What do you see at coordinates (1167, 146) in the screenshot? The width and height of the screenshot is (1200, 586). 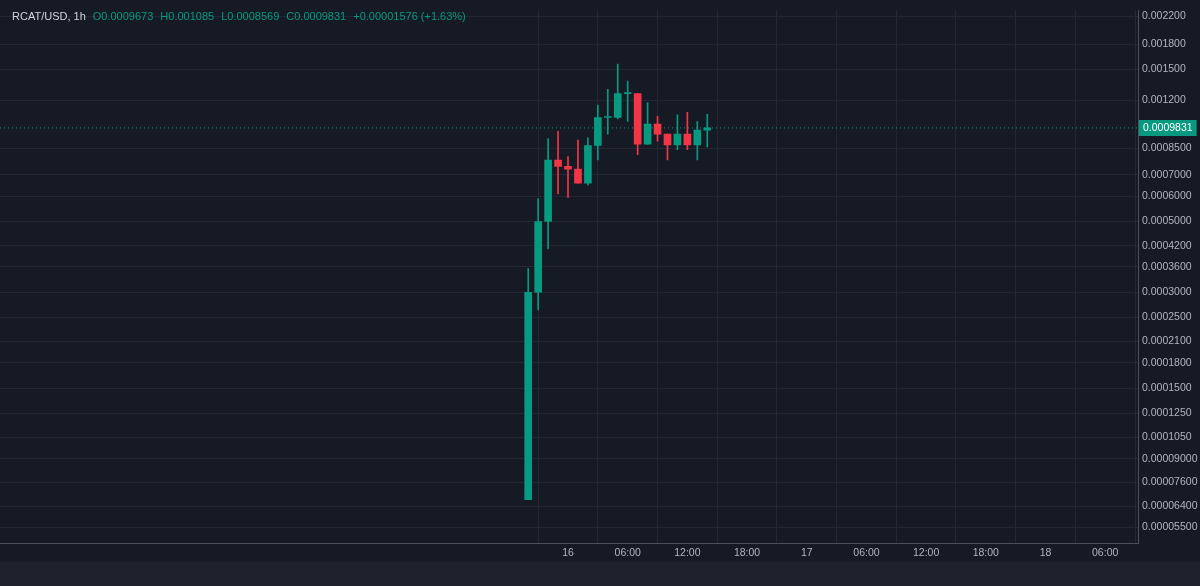 I see `y-tick-label: 0.0008500` at bounding box center [1167, 146].